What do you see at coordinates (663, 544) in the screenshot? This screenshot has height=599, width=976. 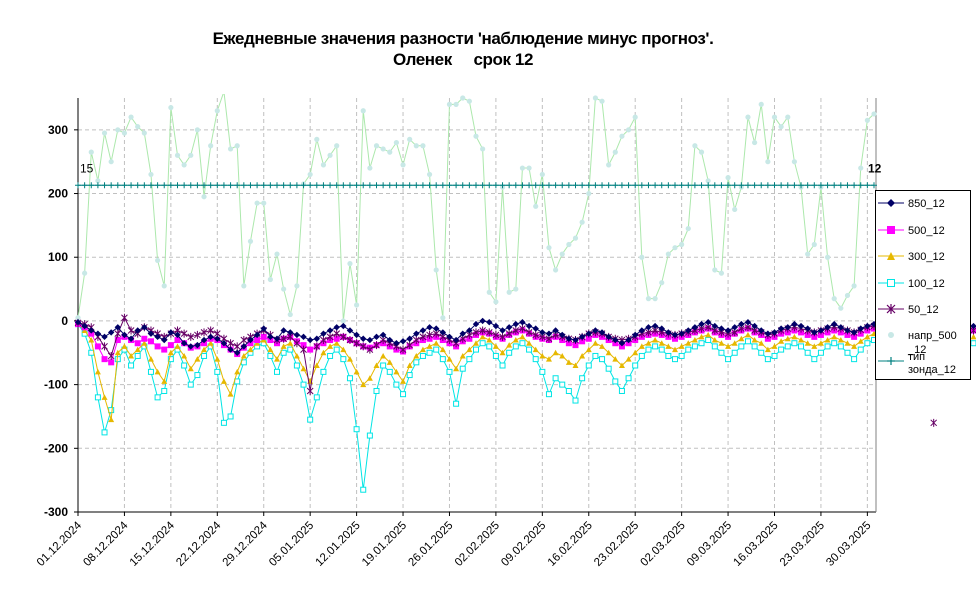 I see `x-tick-label: 02.03.2025` at bounding box center [663, 544].